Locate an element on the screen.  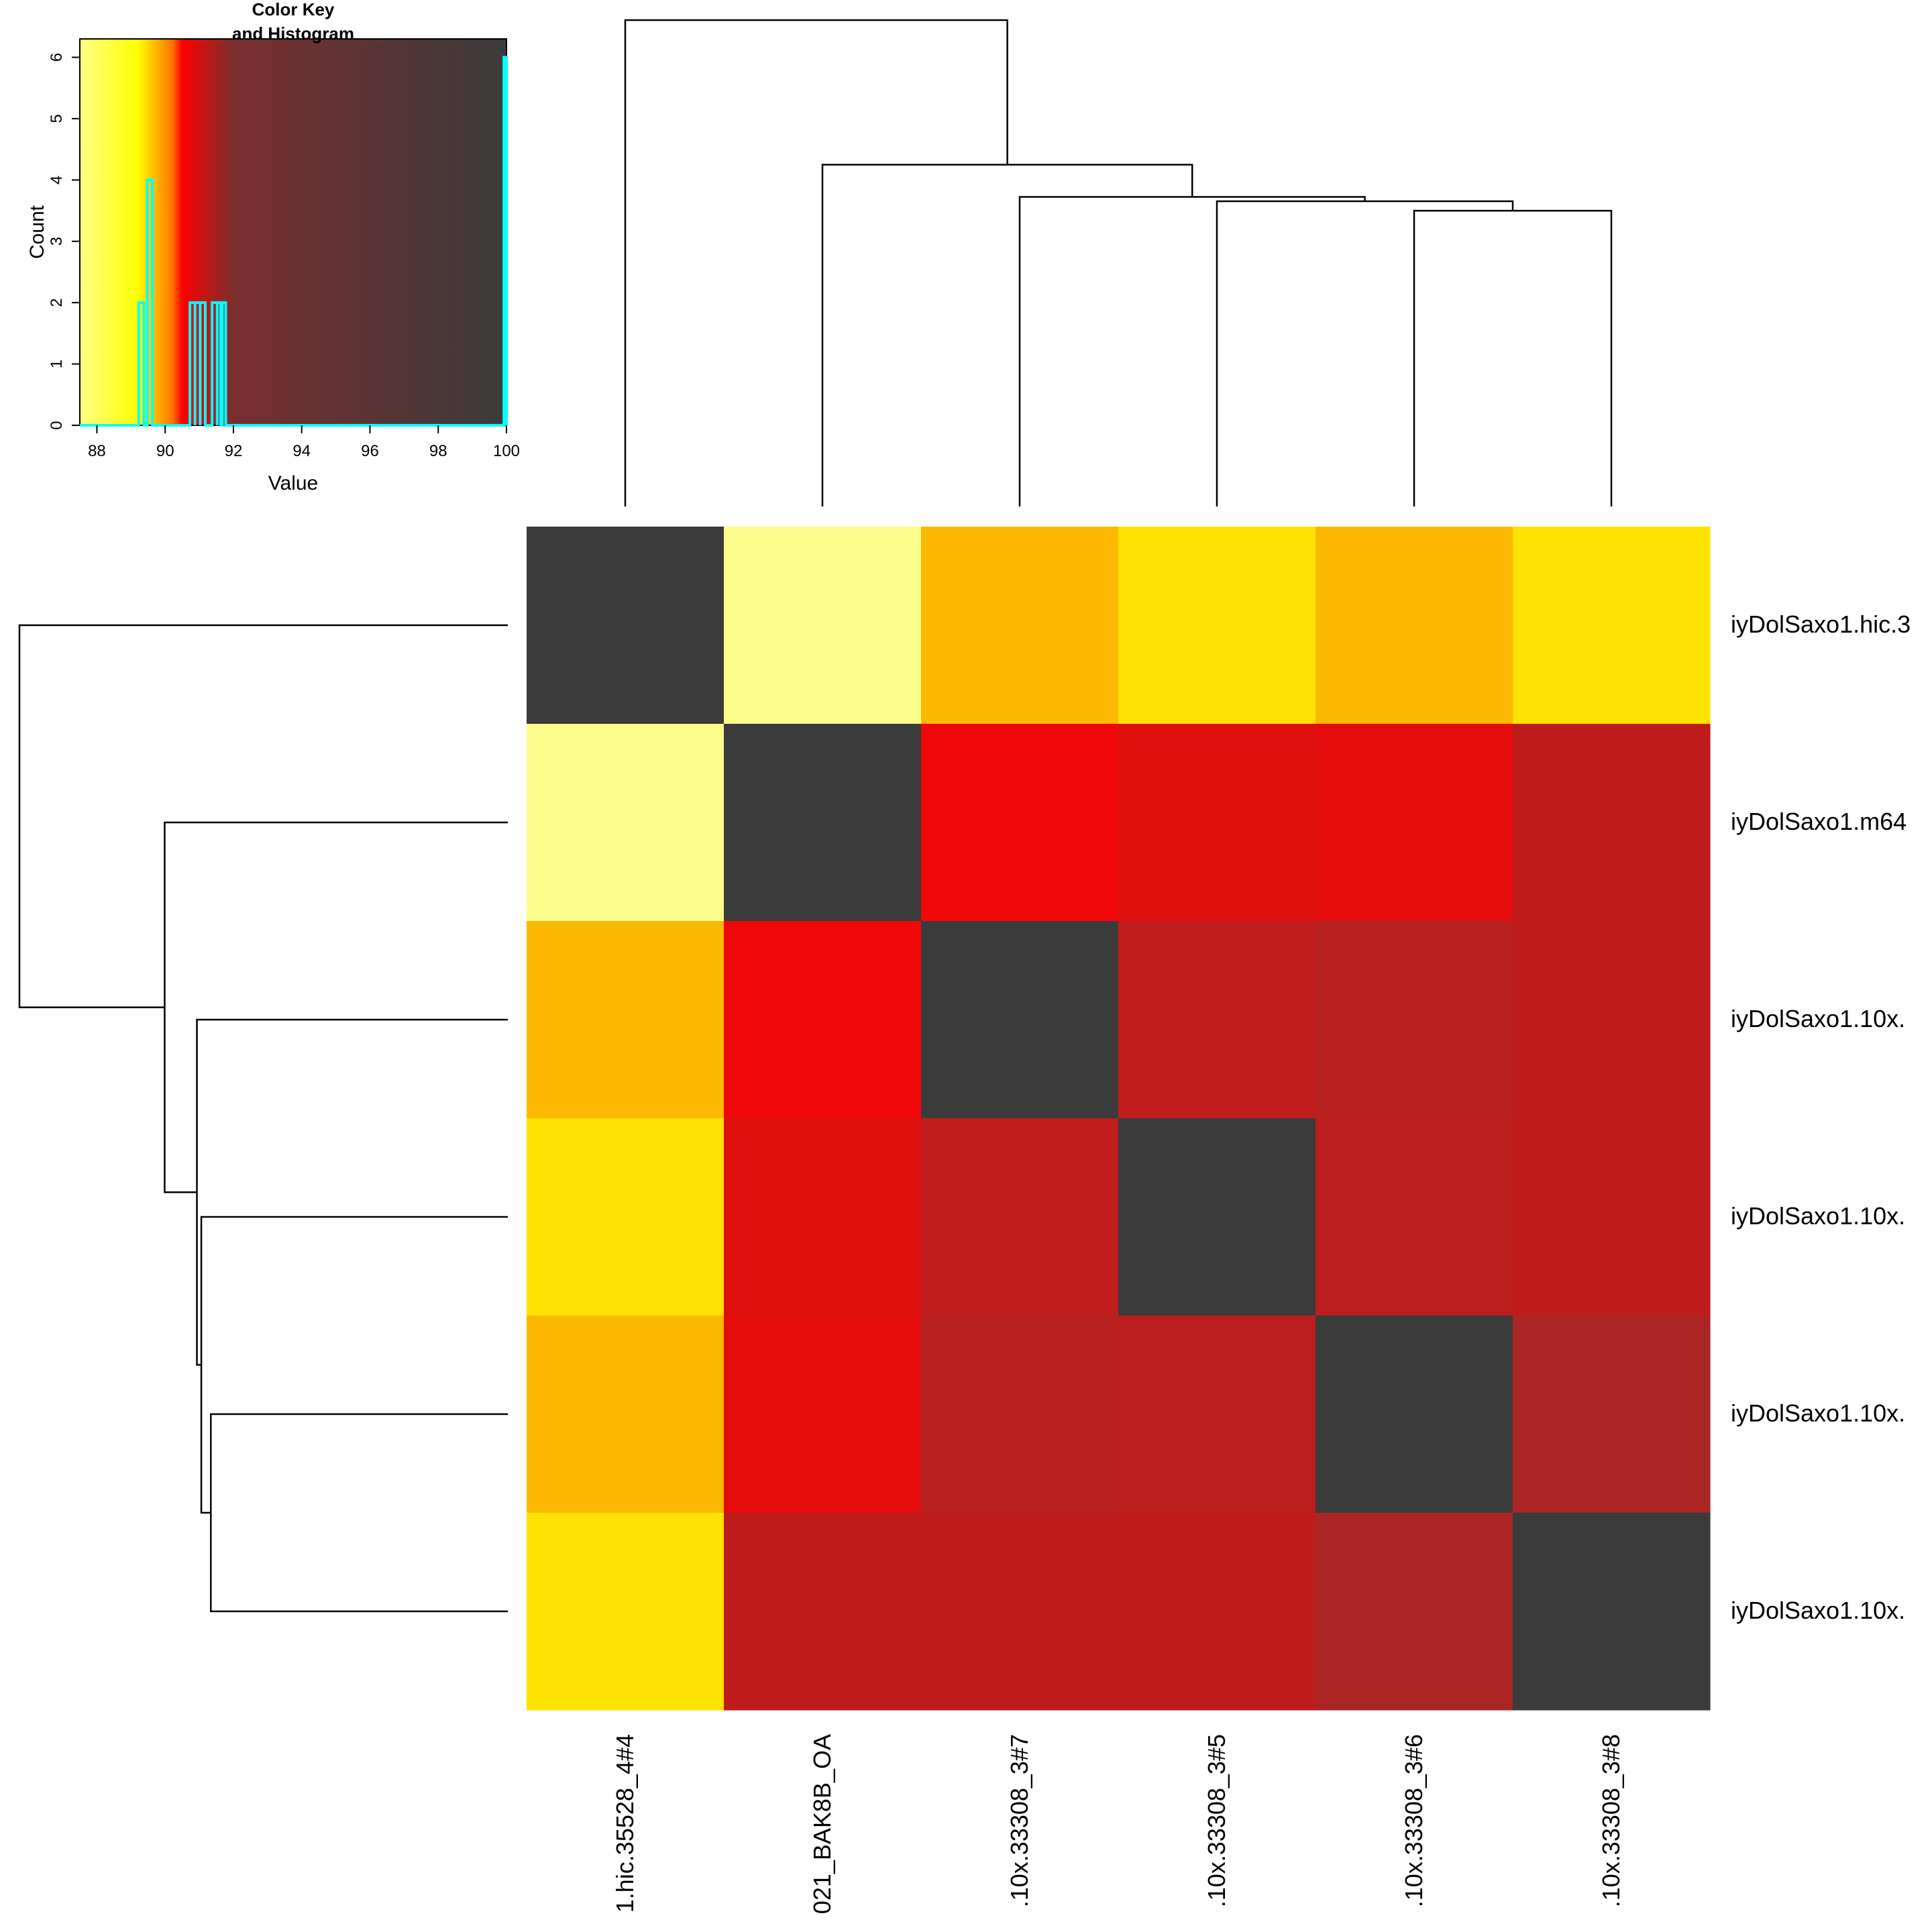
column-label: 021_BAK8B_OA is located at coordinates (822, 1824).